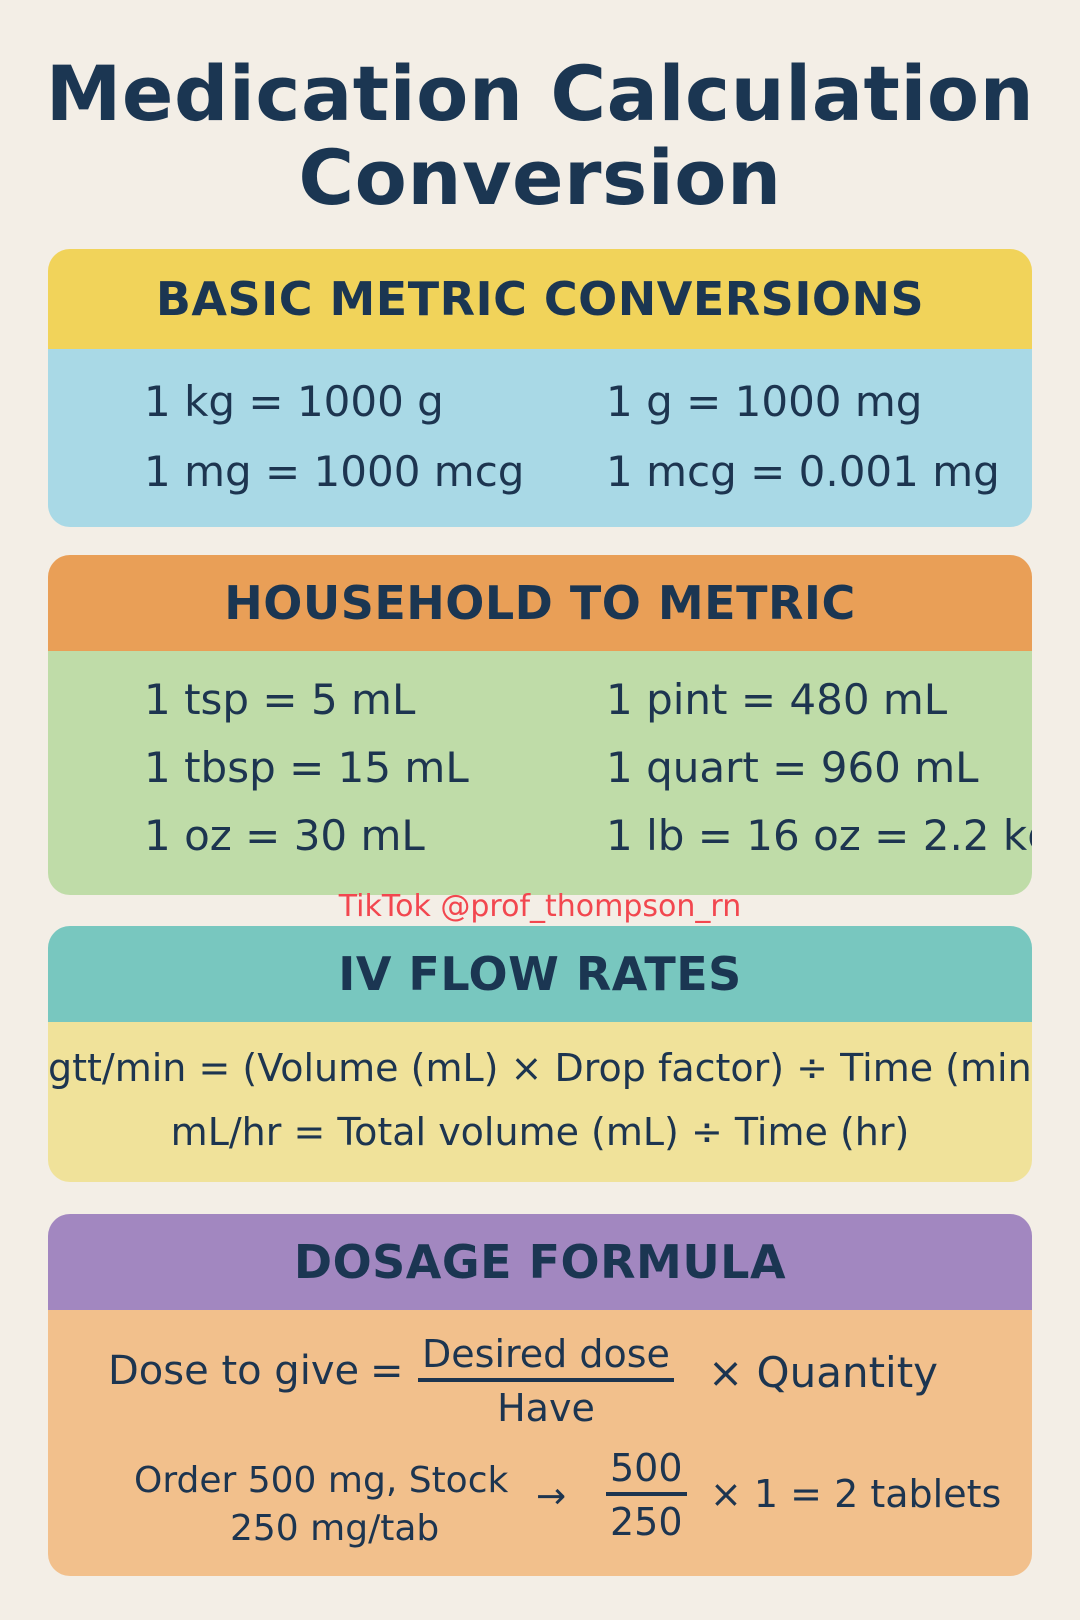  I want to click on formula-lhs: Dose to give, so click(234, 1371).